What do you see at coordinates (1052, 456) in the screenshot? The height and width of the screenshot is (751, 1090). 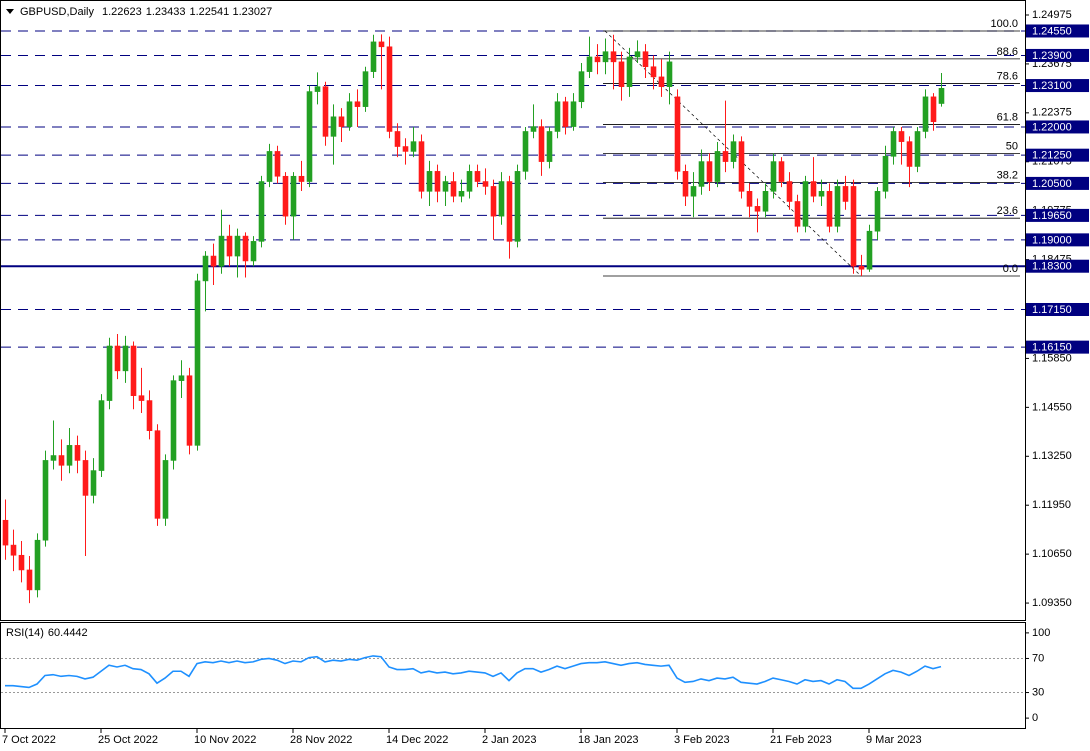 I see `y-tick-label: 1.13250` at bounding box center [1052, 456].